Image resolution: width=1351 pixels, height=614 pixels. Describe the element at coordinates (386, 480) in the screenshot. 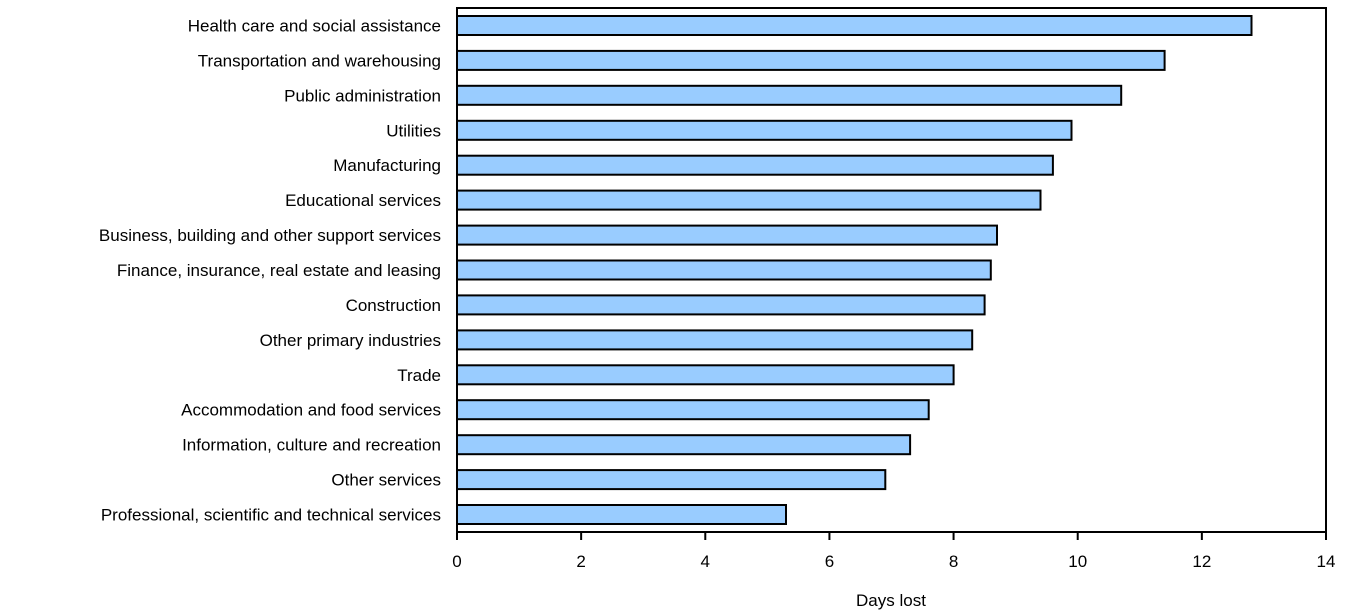

I see `category-label: Other services` at that location.